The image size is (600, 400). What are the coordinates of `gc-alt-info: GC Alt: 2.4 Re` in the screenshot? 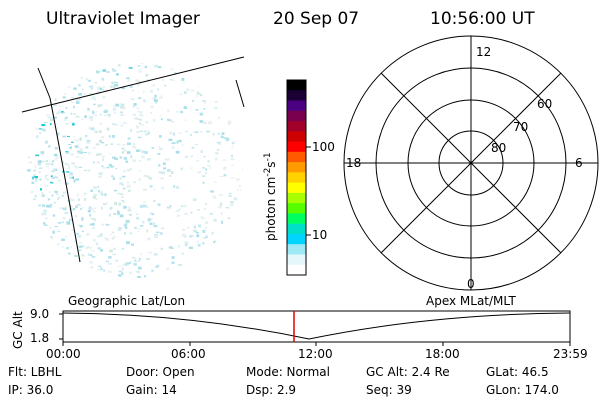 It's located at (408, 372).